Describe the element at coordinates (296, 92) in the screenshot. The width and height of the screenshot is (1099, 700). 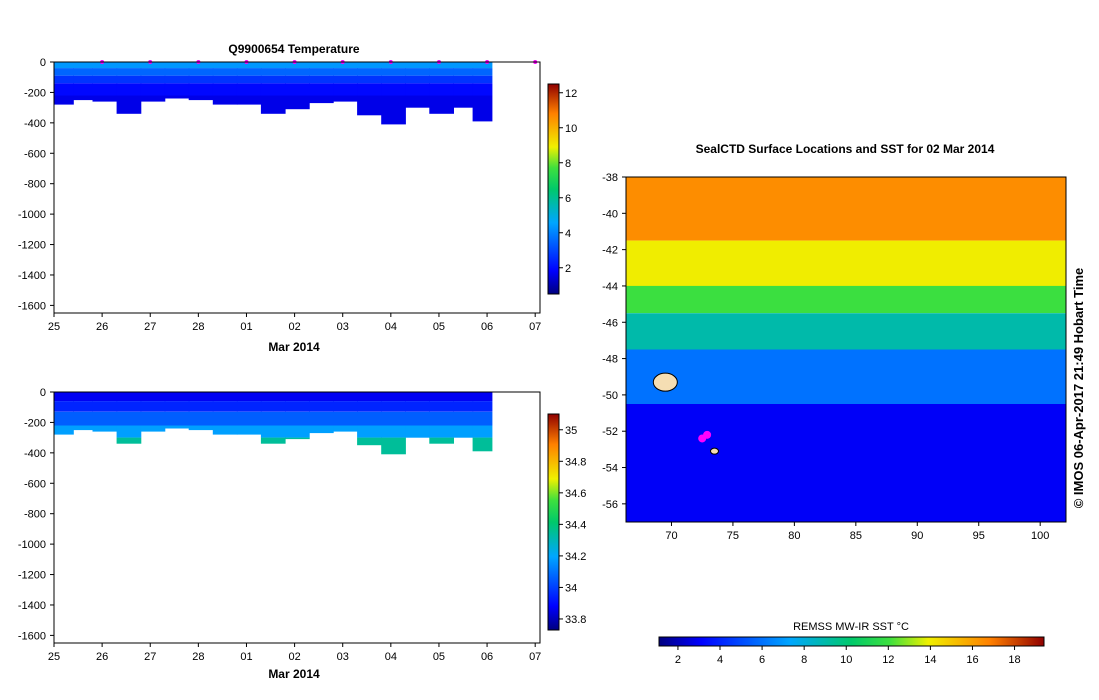
I see `temperature-profile-data` at that location.